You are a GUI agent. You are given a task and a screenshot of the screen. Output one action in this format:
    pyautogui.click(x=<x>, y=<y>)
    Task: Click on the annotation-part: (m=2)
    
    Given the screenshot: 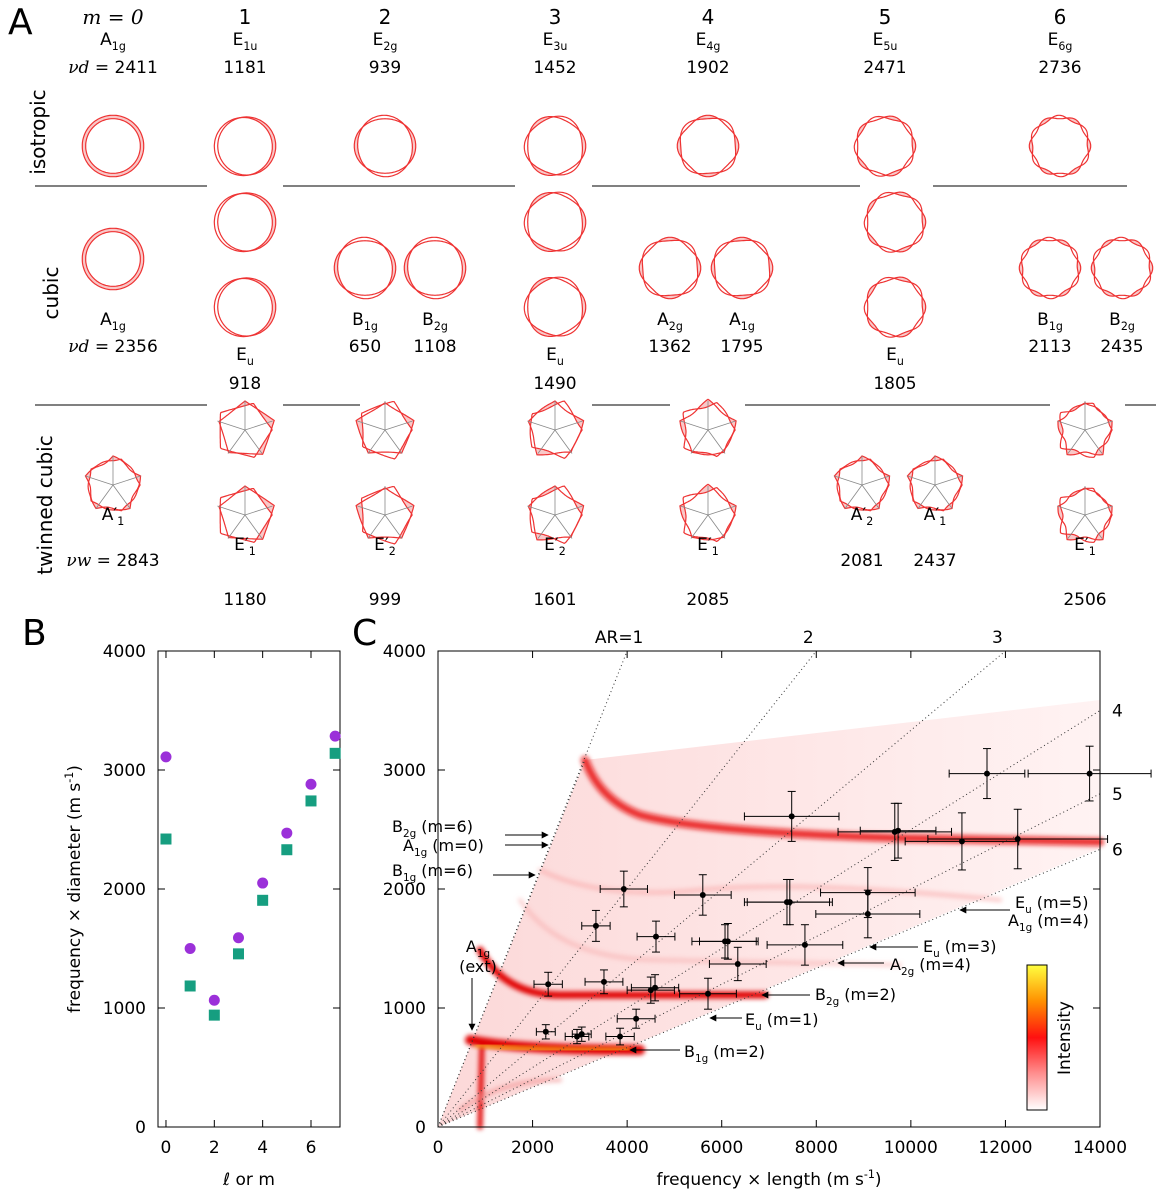 What is the action you would take?
    pyautogui.click(x=867, y=994)
    